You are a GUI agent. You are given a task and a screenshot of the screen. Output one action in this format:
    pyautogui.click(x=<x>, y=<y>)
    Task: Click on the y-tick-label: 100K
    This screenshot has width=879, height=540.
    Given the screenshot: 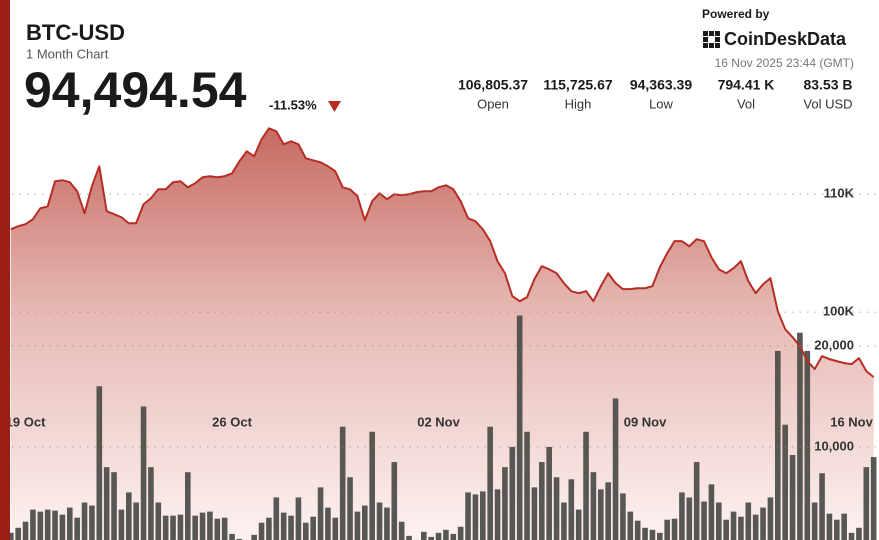 What is the action you would take?
    pyautogui.click(x=839, y=311)
    